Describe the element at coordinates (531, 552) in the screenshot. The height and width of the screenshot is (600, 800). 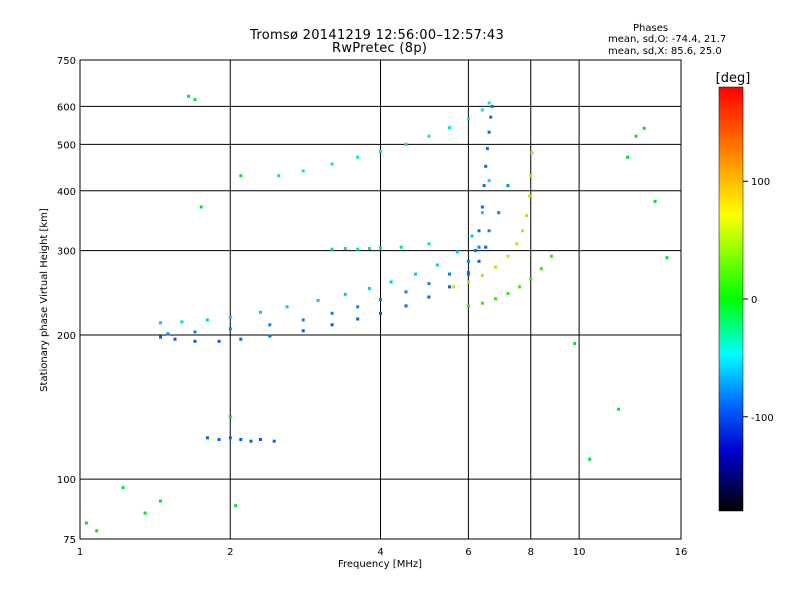
I see `x-tick-label: 8` at that location.